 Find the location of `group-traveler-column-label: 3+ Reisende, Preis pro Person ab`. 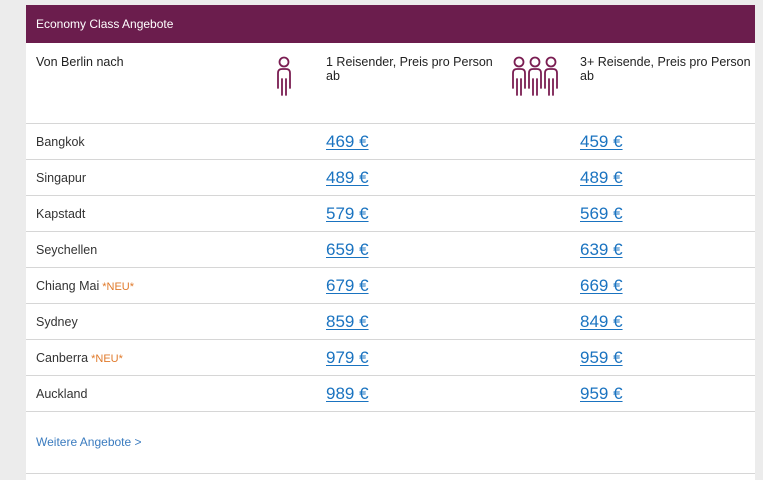

group-traveler-column-label: 3+ Reisende, Preis pro Person ab is located at coordinates (665, 69).